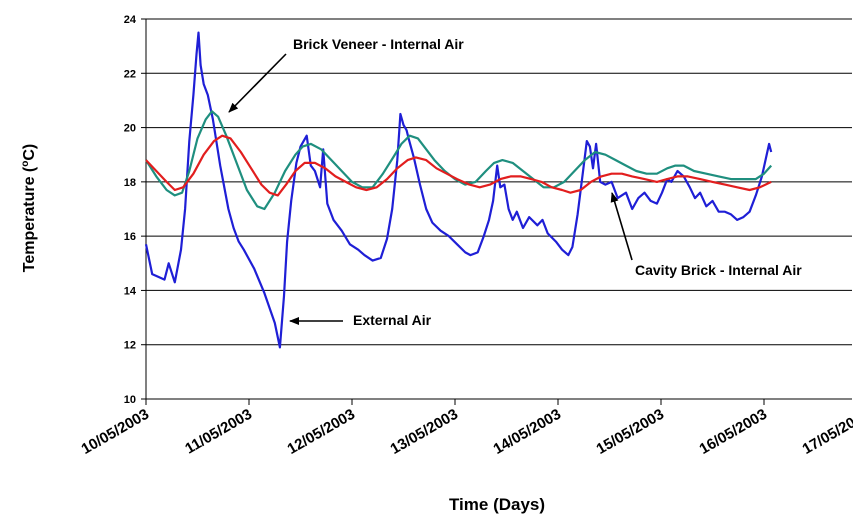 Image resolution: width=853 pixels, height=524 pixels. Describe the element at coordinates (424, 432) in the screenshot. I see `x-tick-label: 13/05/2003` at that location.